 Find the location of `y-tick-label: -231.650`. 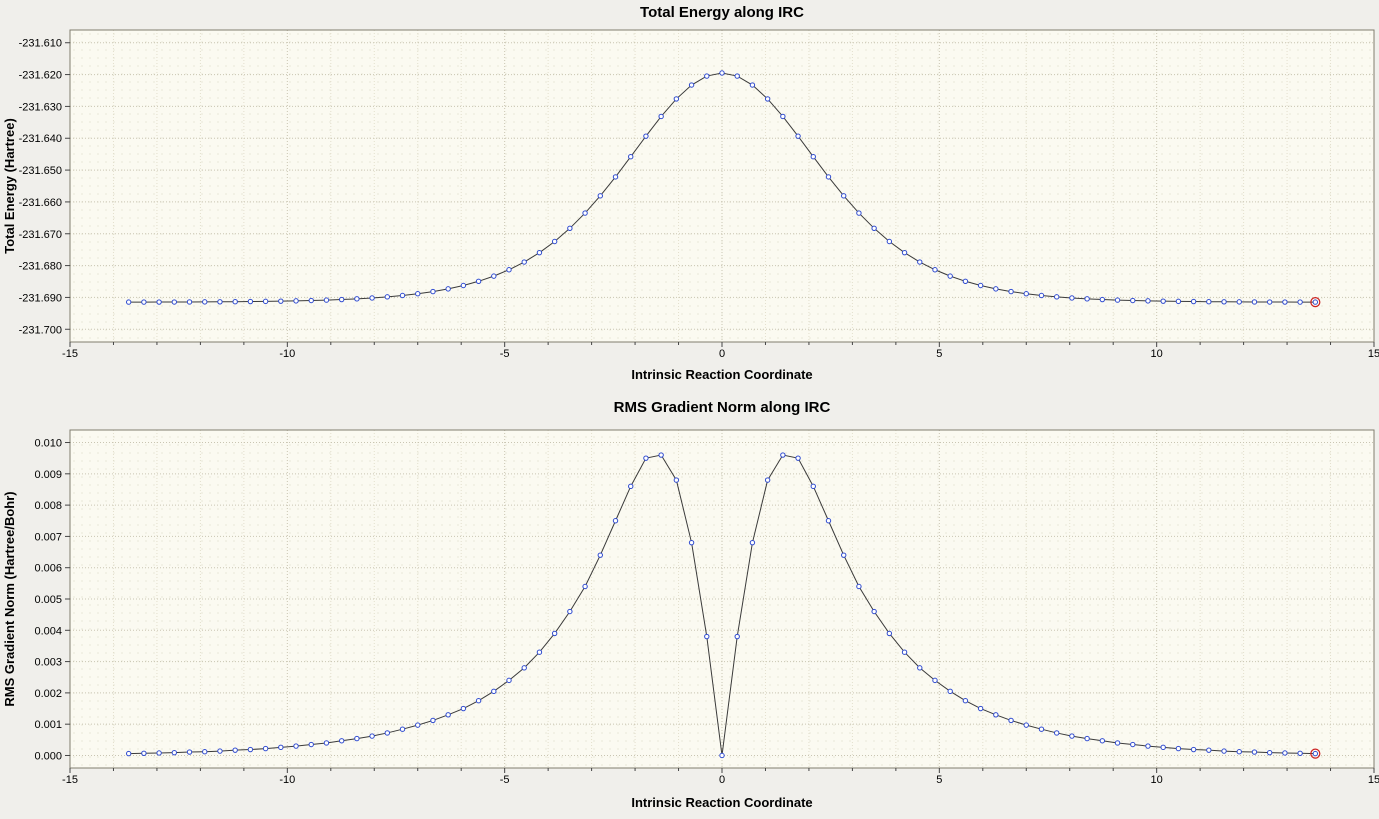

y-tick-label: -231.650 is located at coordinates (40, 171).